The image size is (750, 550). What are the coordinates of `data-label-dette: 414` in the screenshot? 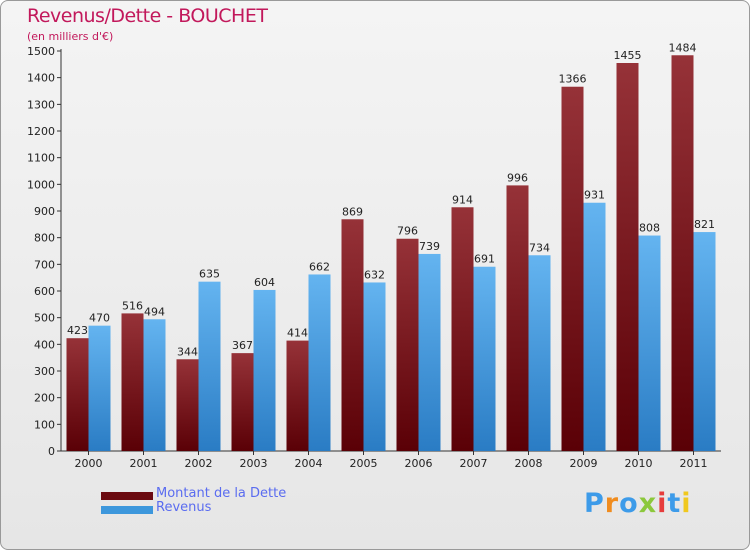 It's located at (297, 333).